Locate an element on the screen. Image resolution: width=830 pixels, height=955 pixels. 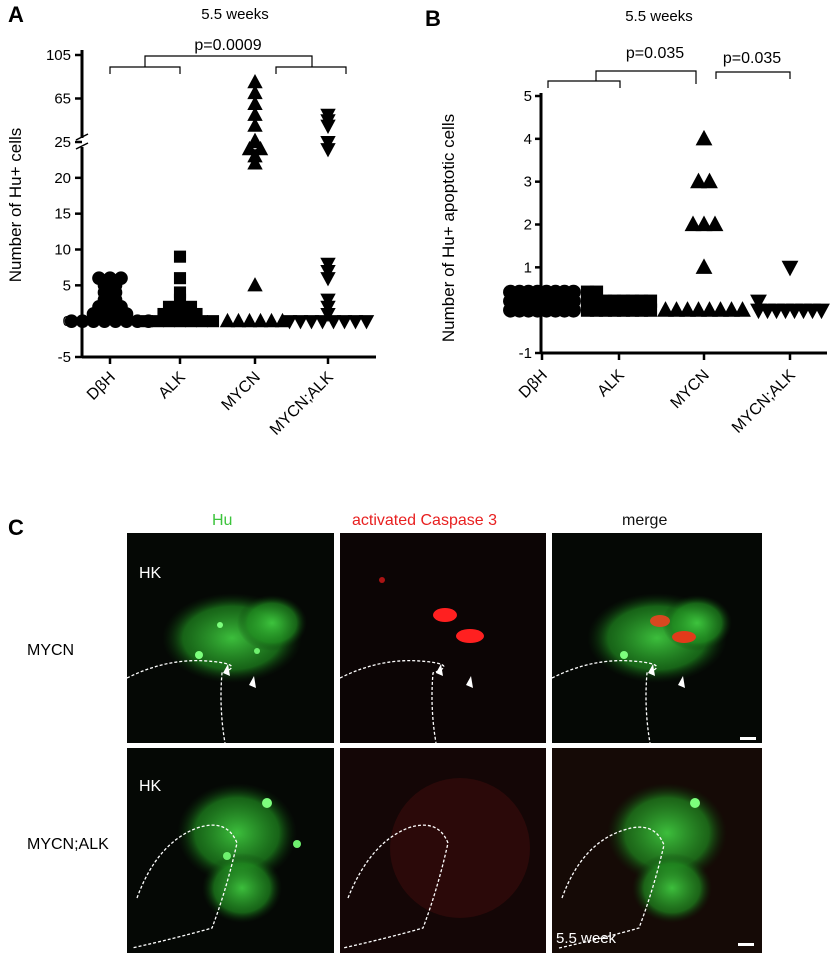
y-tick-label: 1 is located at coordinates (528, 267).